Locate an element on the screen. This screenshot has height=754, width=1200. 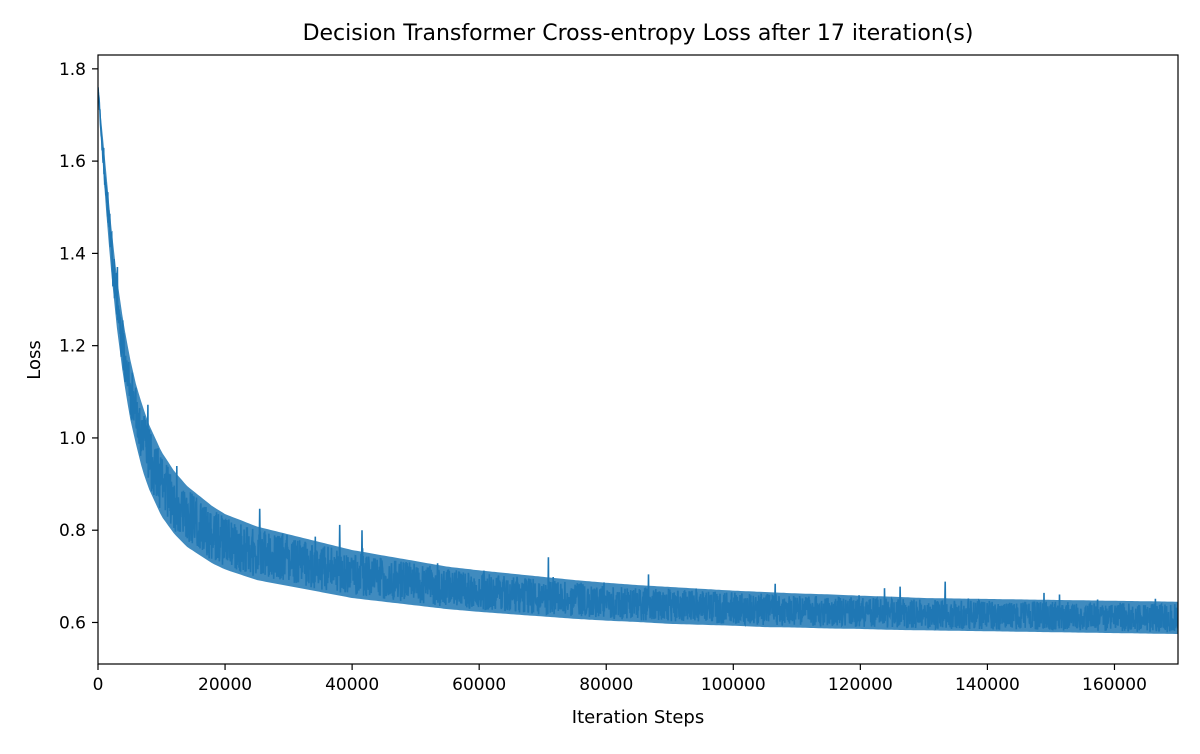
x-tick-label: 20000 is located at coordinates (225, 685).